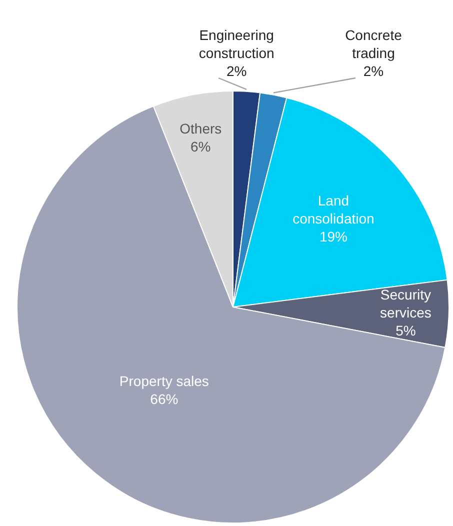  I want to click on slice-label: Engineering construction, so click(236, 44).